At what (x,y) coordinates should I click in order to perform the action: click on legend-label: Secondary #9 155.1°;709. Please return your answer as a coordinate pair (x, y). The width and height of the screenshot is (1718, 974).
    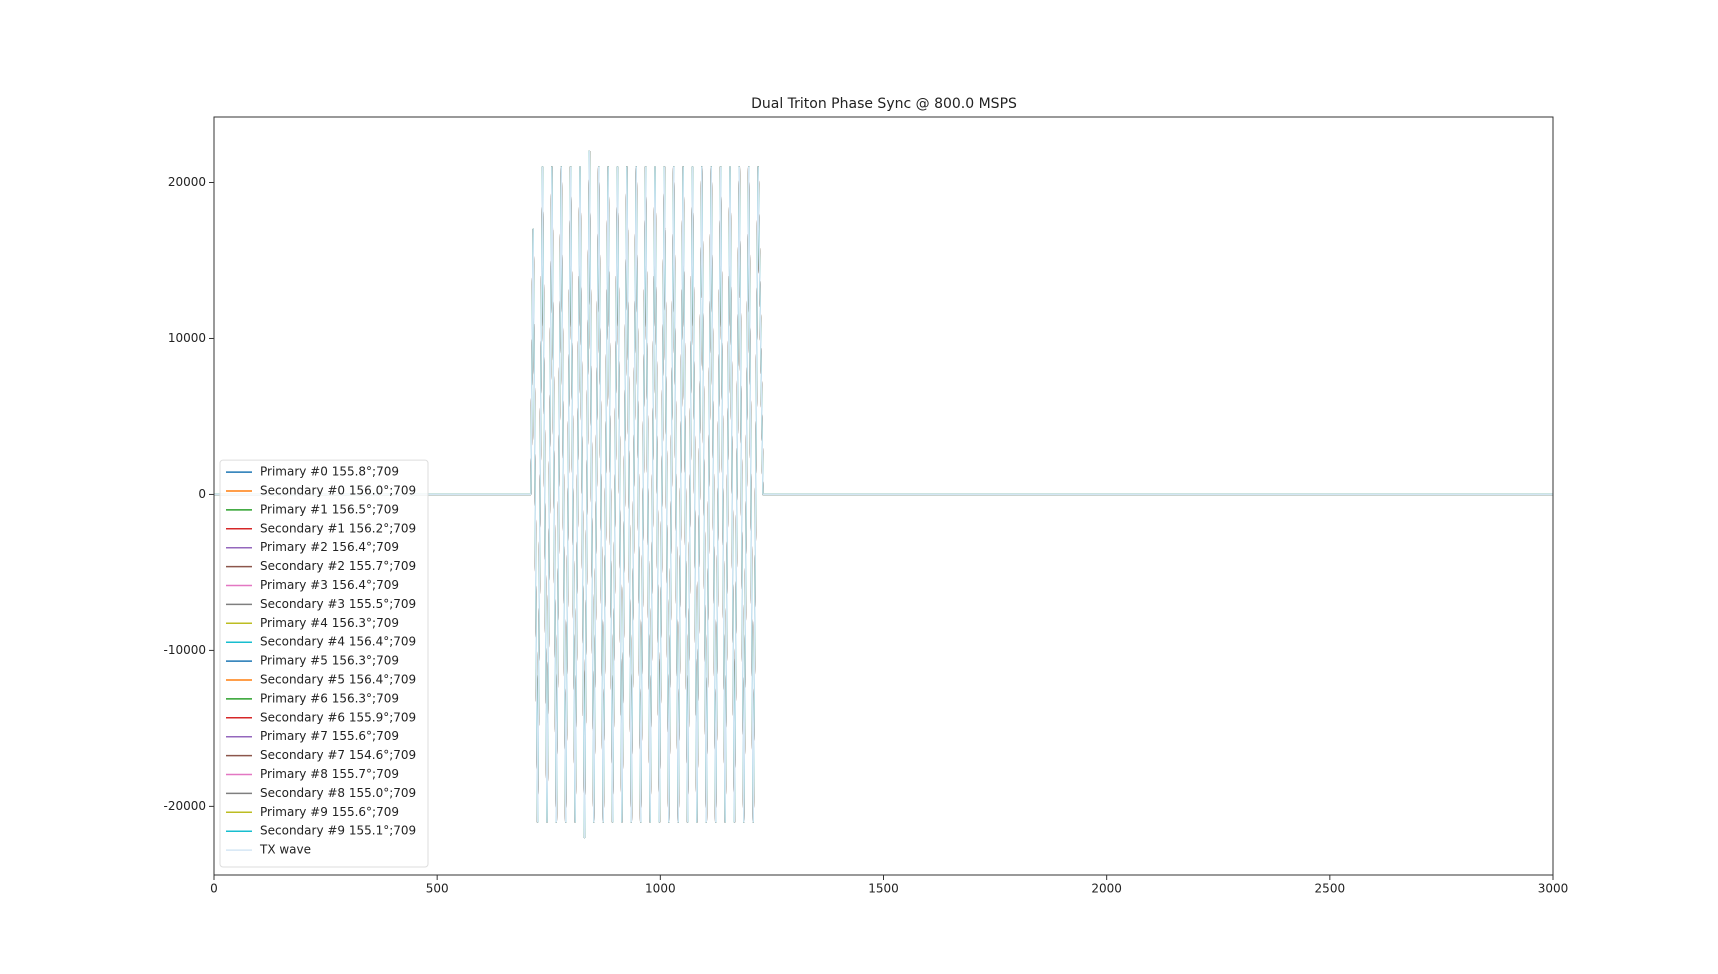
    Looking at the image, I should click on (338, 831).